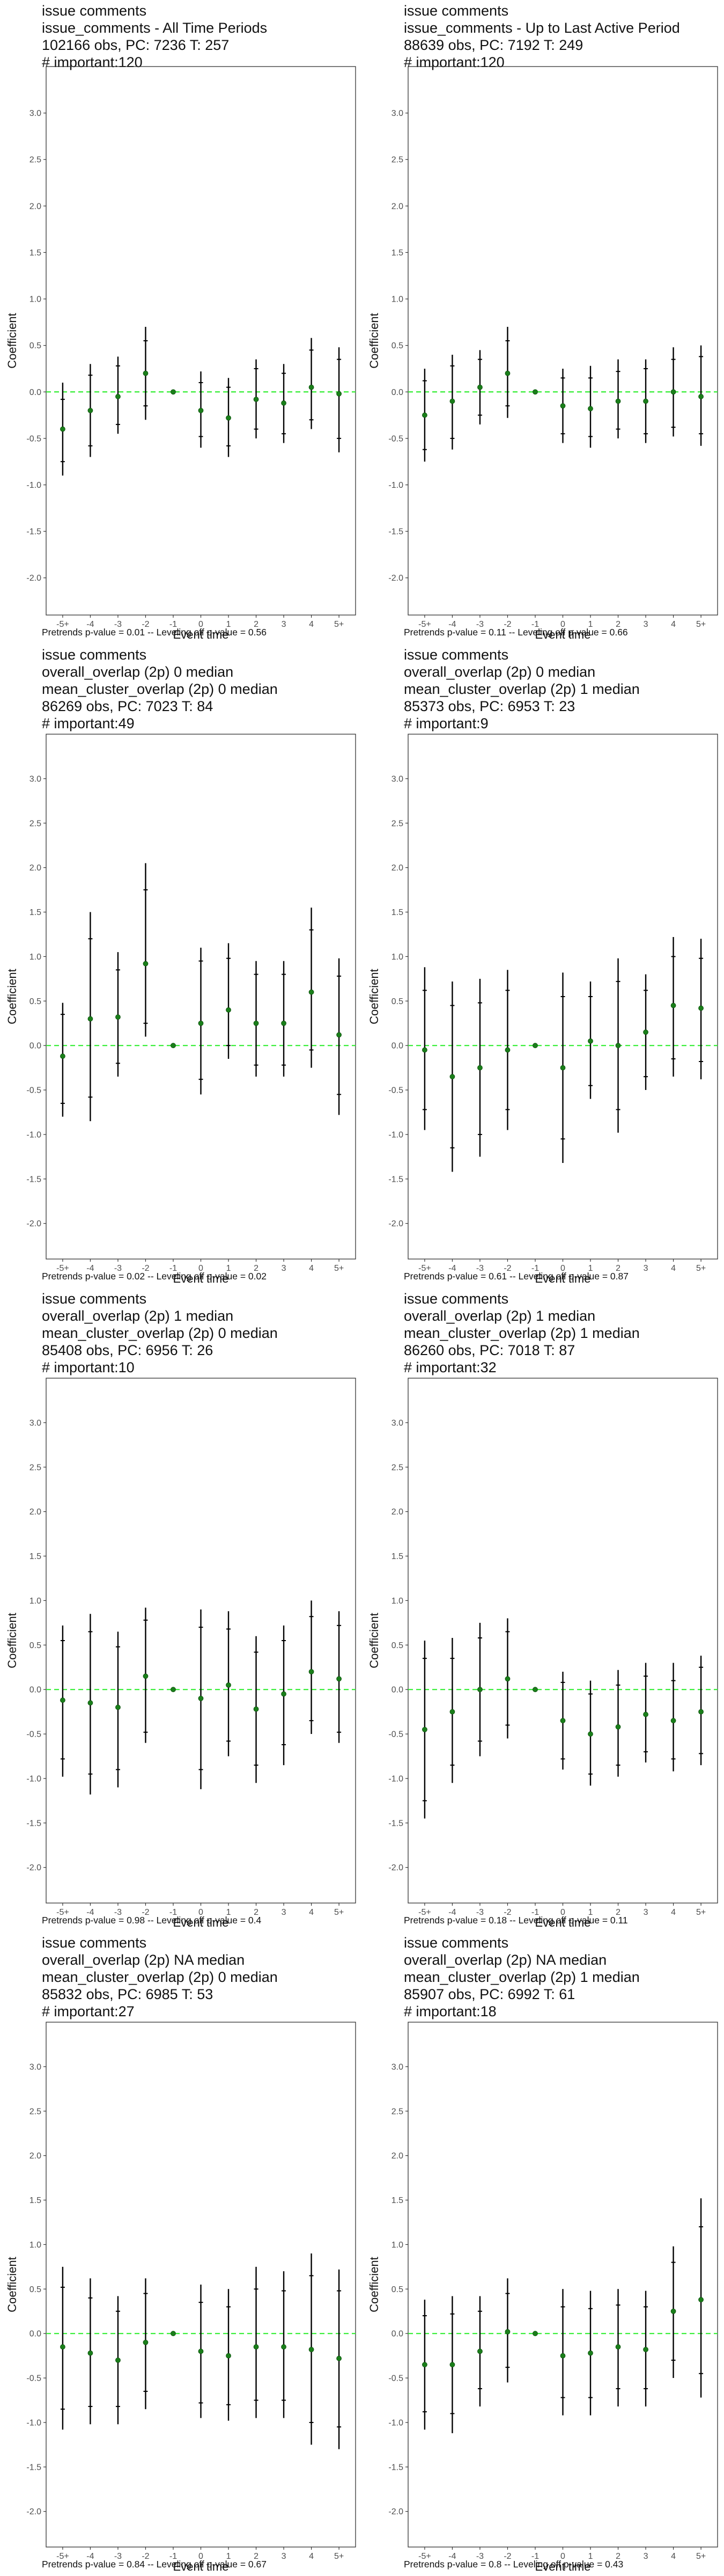 Image resolution: width=724 pixels, height=2576 pixels. Describe the element at coordinates (88, 2011) in the screenshot. I see `chart-title-line: # important:27` at that location.